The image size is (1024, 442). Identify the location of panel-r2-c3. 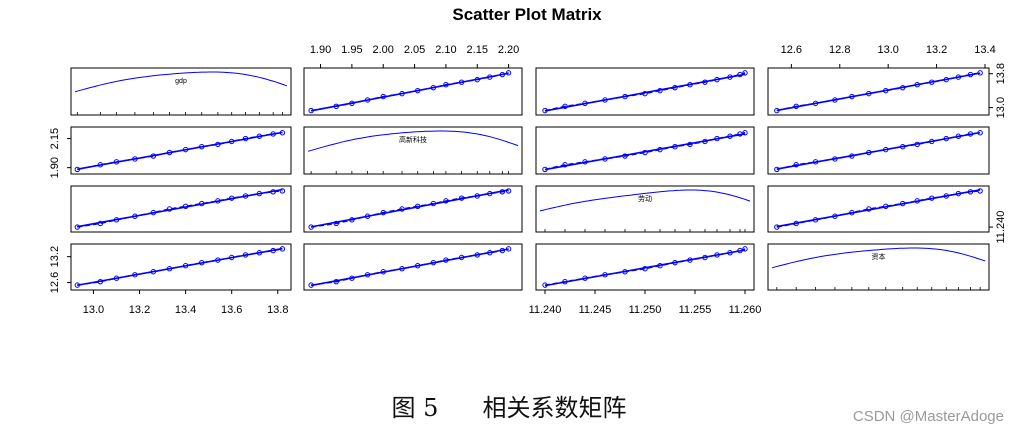
(878, 209).